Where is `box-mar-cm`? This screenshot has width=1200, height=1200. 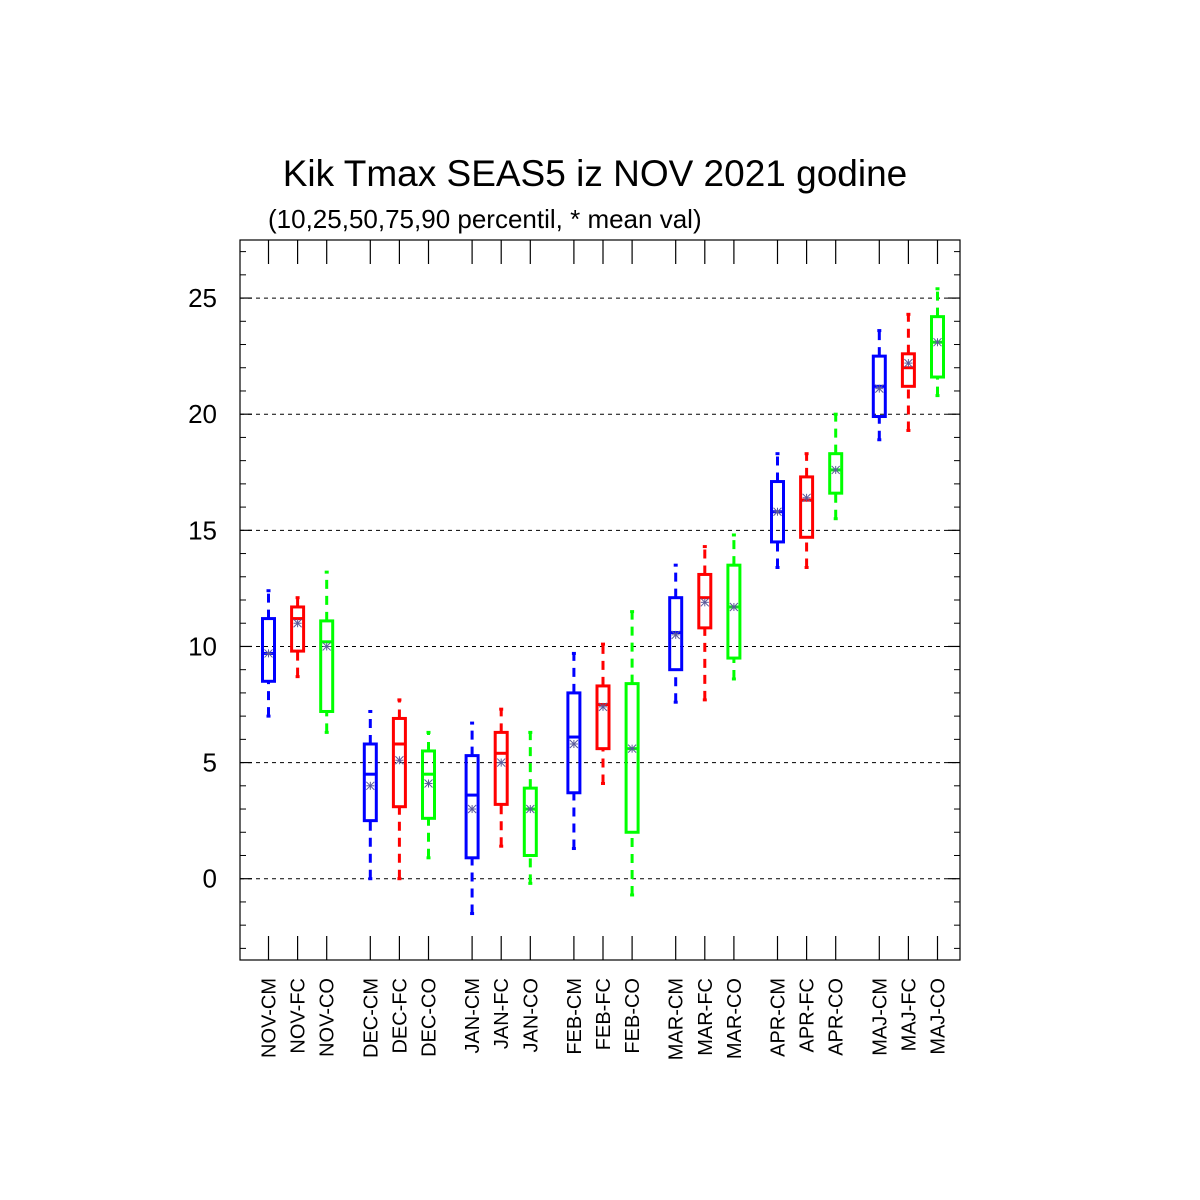
box-mar-cm is located at coordinates (676, 633).